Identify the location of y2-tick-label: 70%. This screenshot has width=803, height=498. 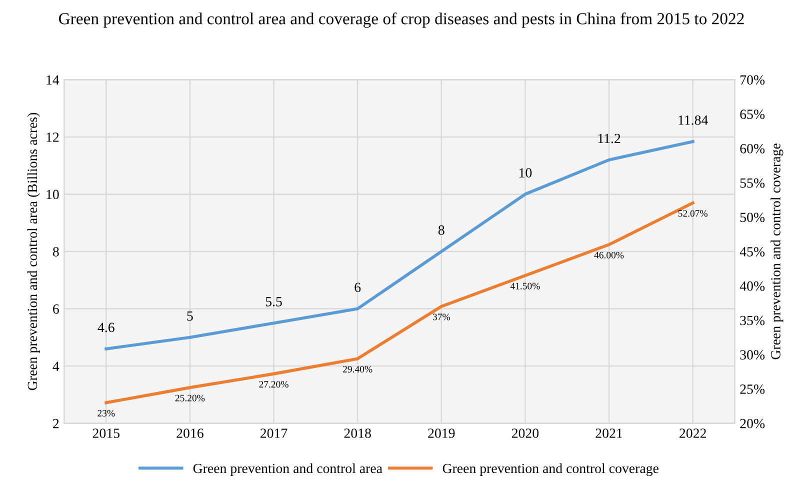
(752, 80).